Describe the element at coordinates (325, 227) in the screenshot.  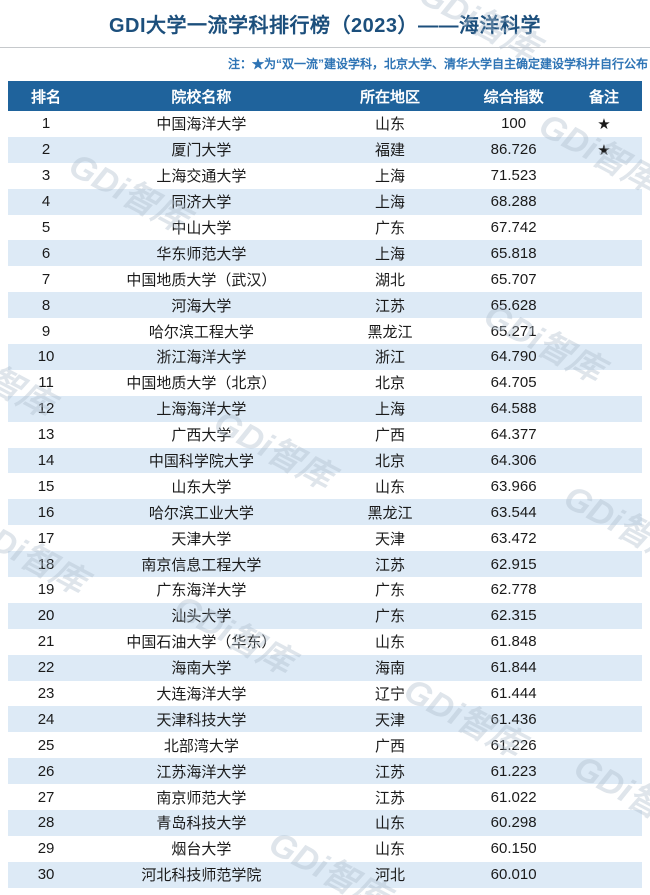
I see `table-row: 5 中山大学 广东 67.742` at that location.